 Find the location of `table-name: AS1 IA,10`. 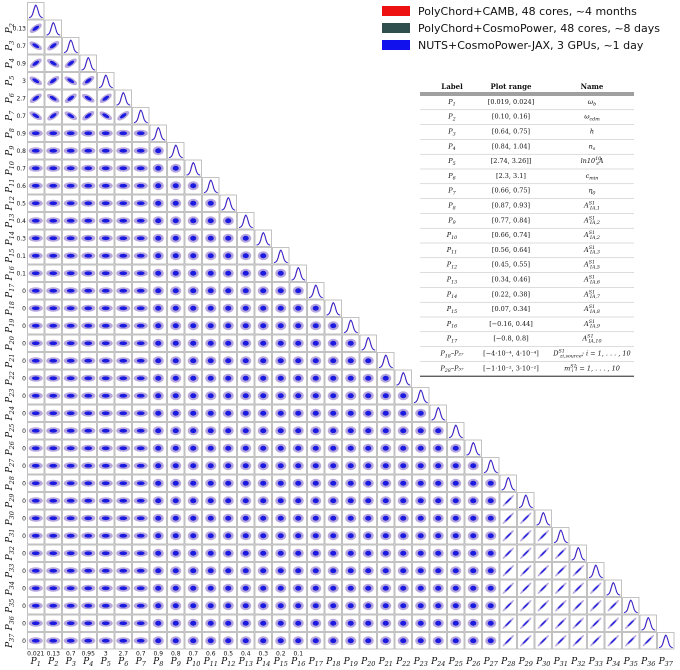

table-name: AS1 IA,10 is located at coordinates (591, 339).